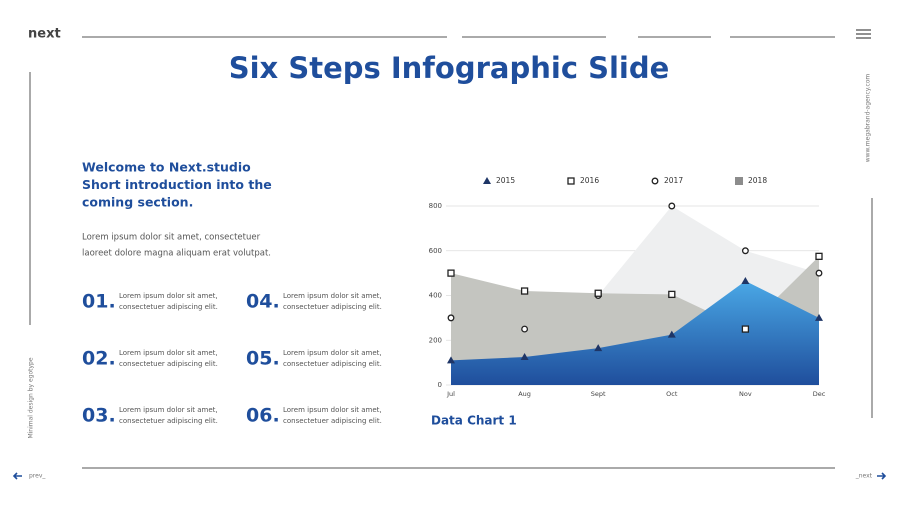 This screenshot has width=900, height=506. What do you see at coordinates (672, 394) in the screenshot?
I see `x-tick-label: Oct` at bounding box center [672, 394].